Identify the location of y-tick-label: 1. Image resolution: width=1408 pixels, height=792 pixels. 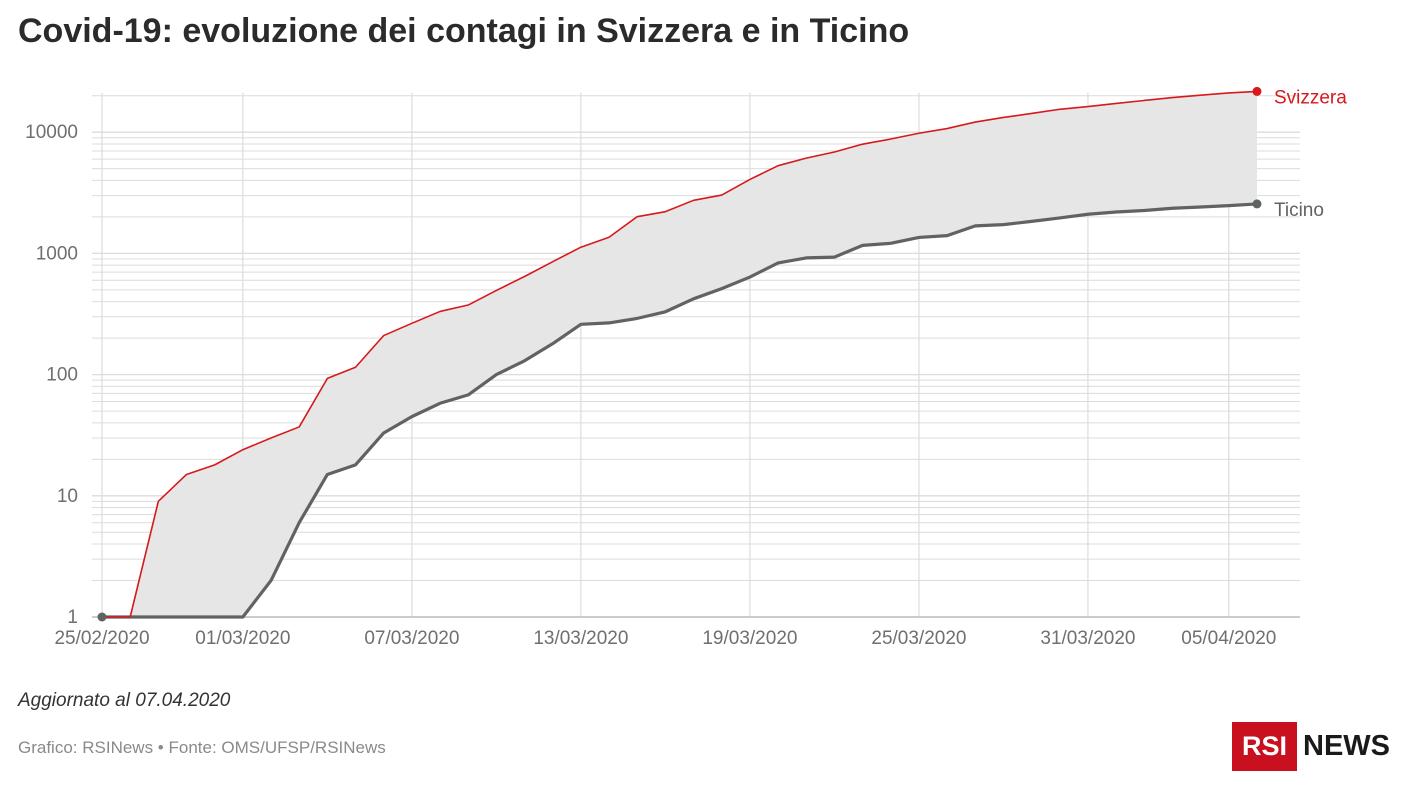
(72, 617).